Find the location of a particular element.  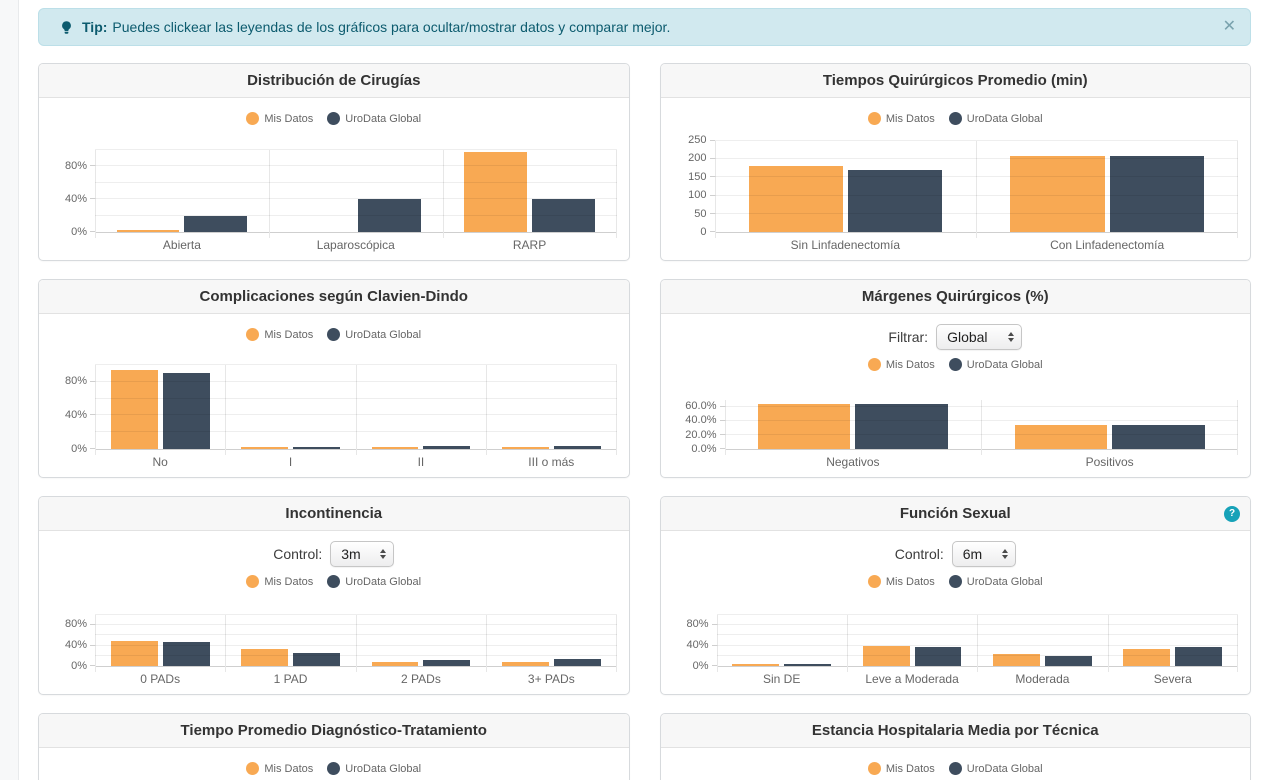

chart-legend: Mis Datos UroData Global is located at coordinates (334, 581).